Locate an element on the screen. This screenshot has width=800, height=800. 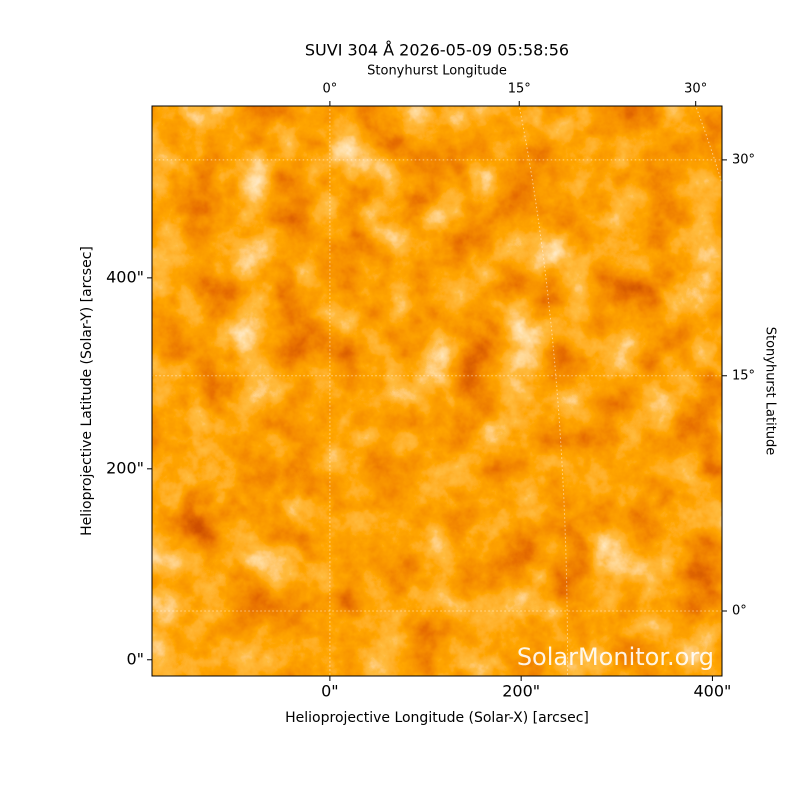
y-tick-label: 200" is located at coordinates (125, 467).